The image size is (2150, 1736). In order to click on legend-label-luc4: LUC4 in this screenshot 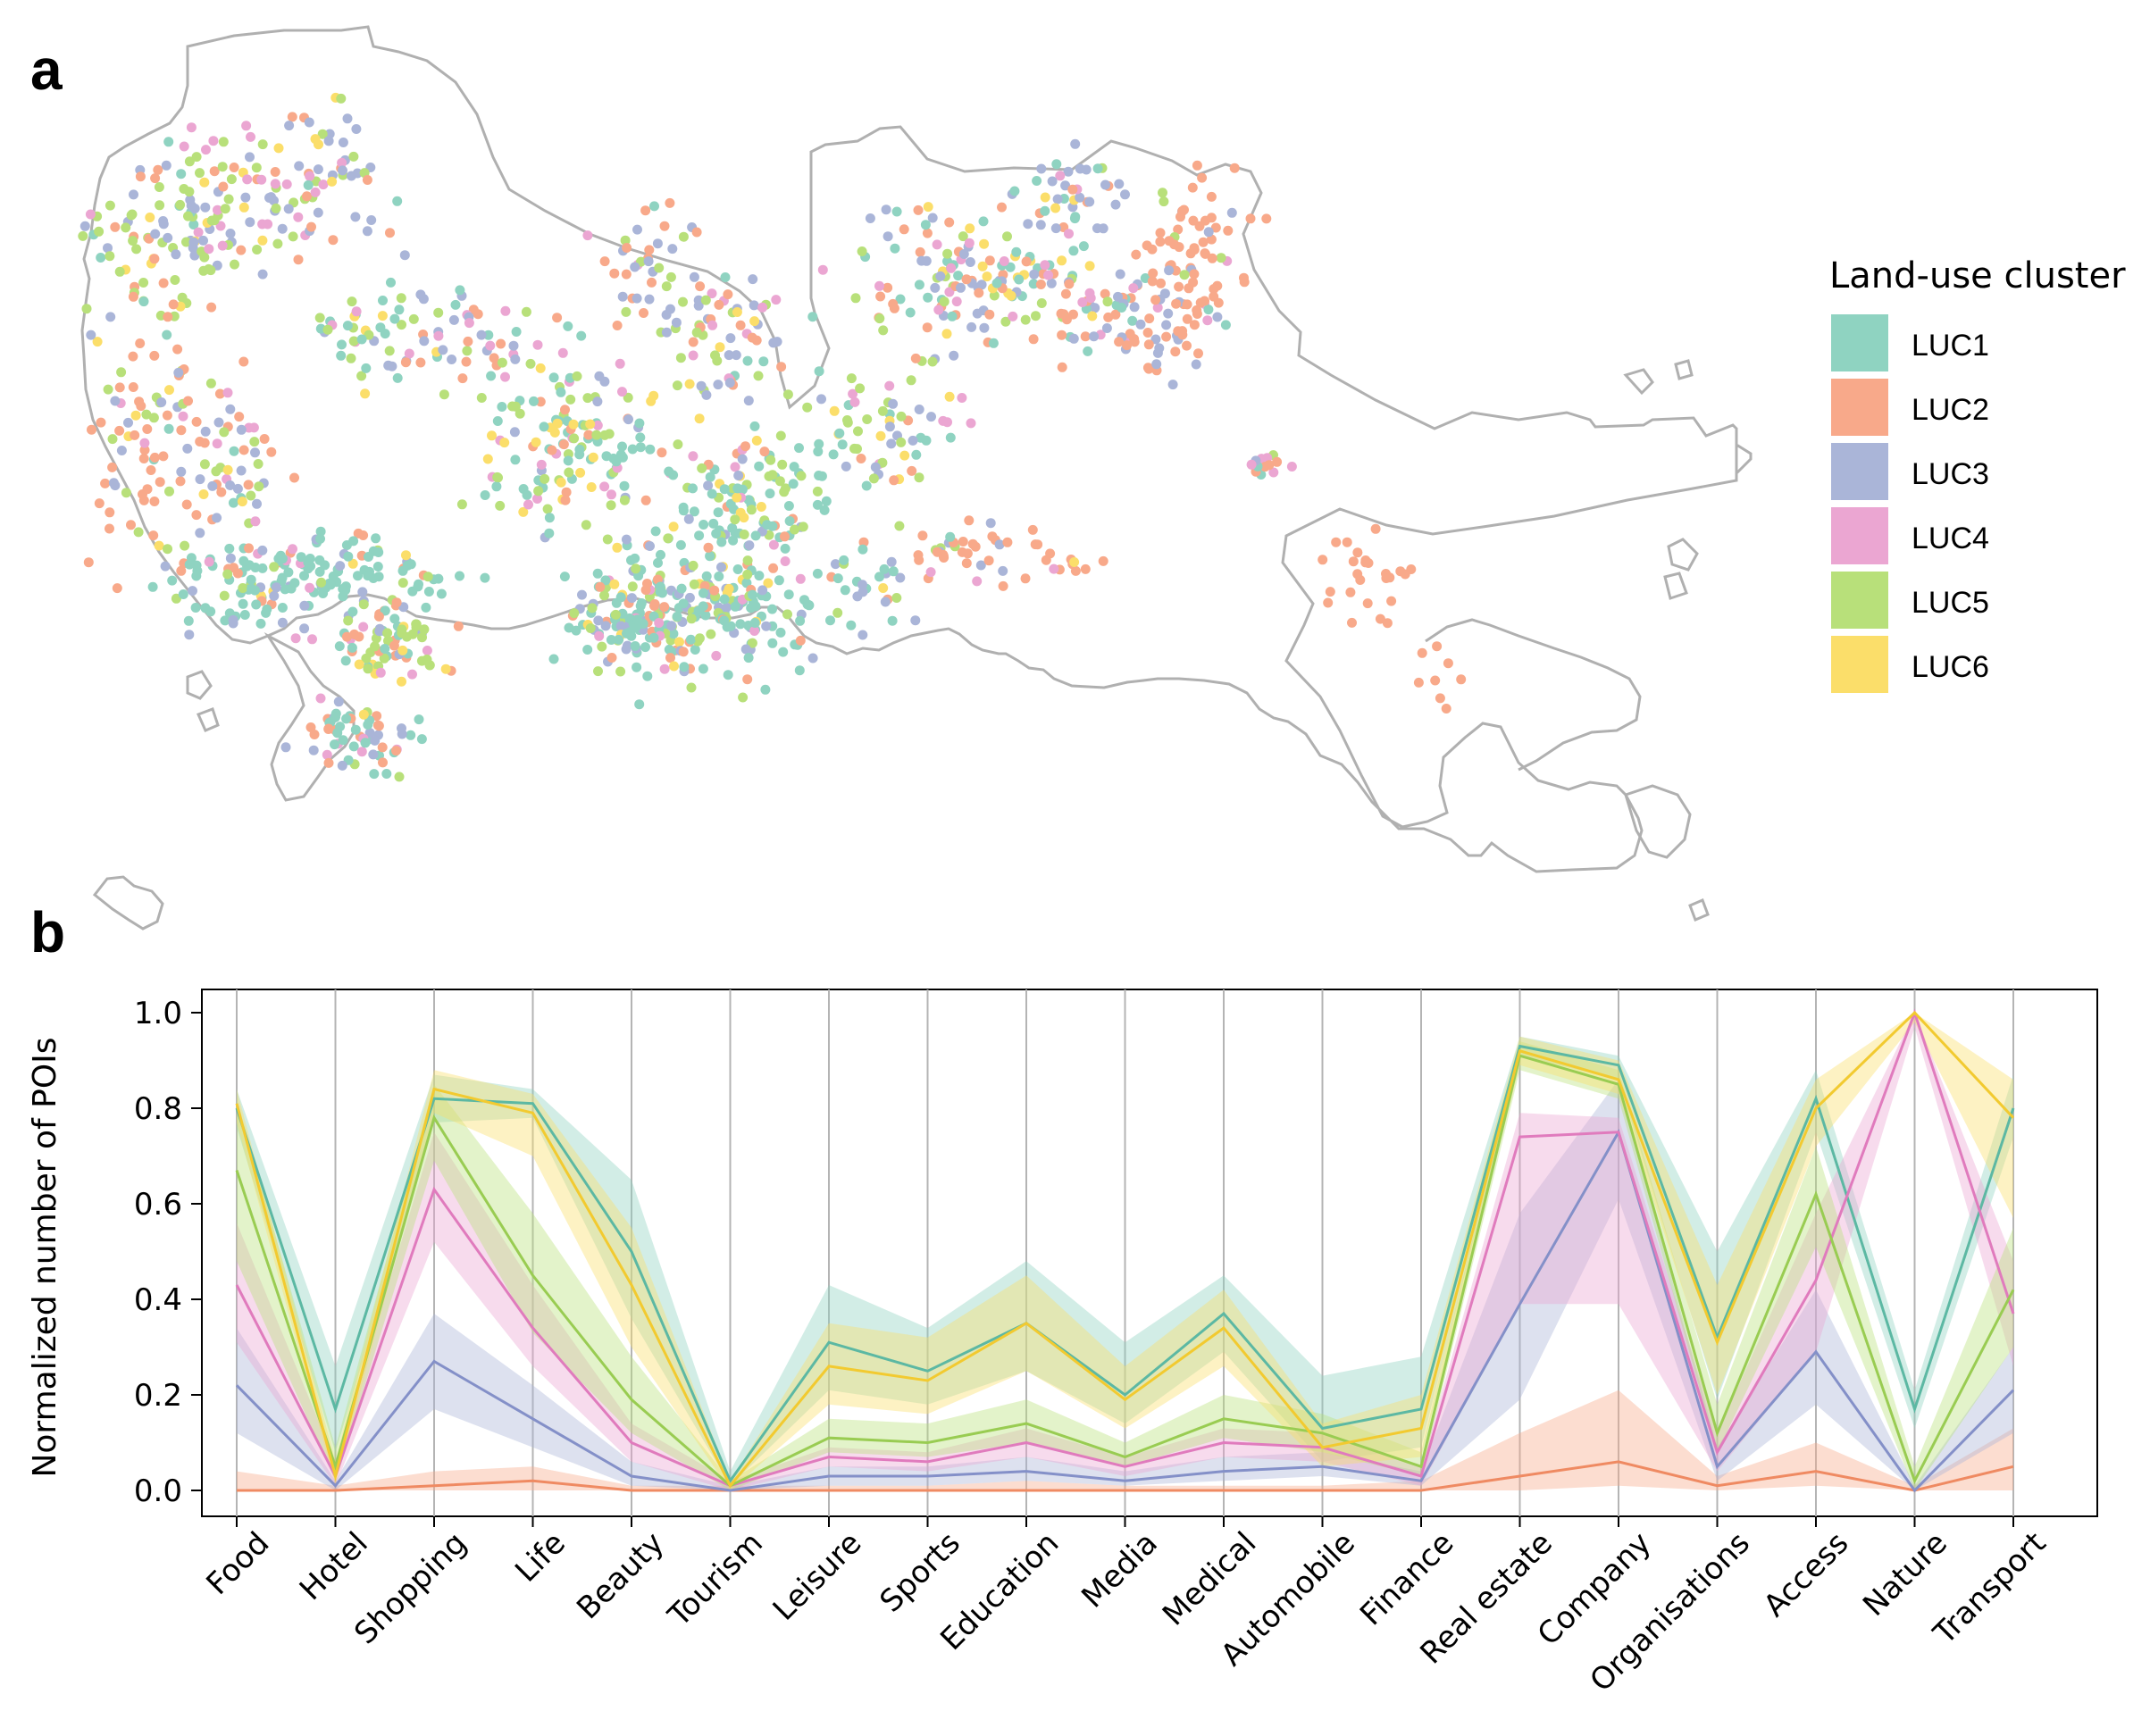, I will do `click(1950, 538)`.